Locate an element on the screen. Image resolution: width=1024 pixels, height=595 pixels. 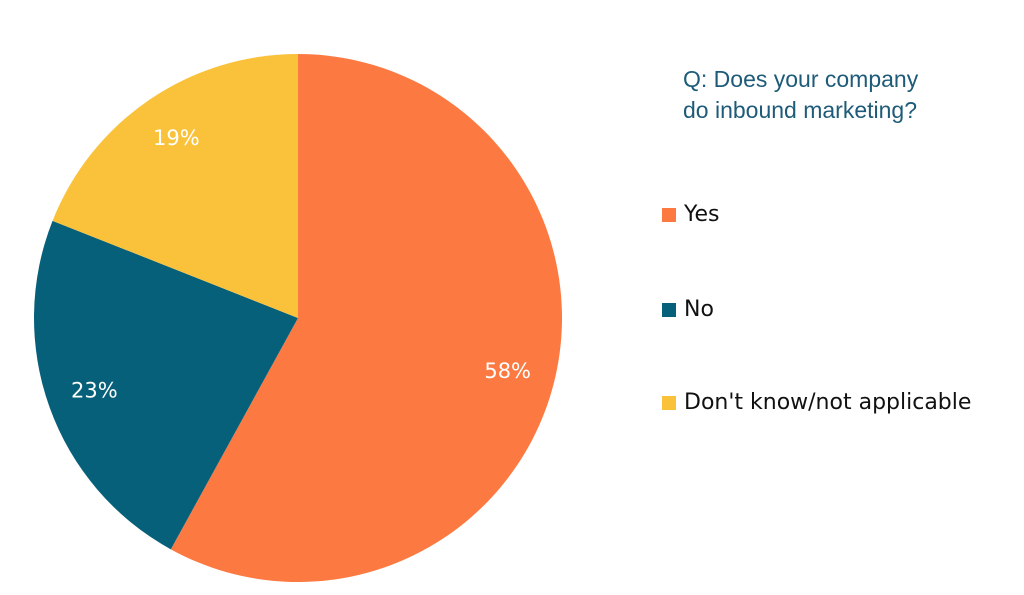
chart-question-line-1: Q: Does your company is located at coordinates (801, 79).